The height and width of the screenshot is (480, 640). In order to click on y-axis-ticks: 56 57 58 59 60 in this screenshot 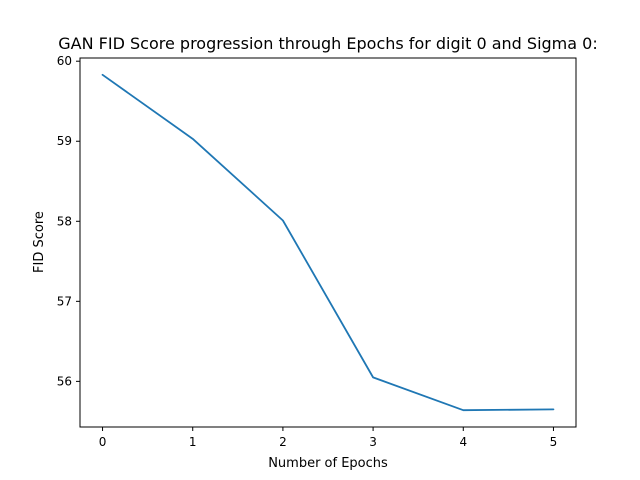, I will do `click(68, 221)`.